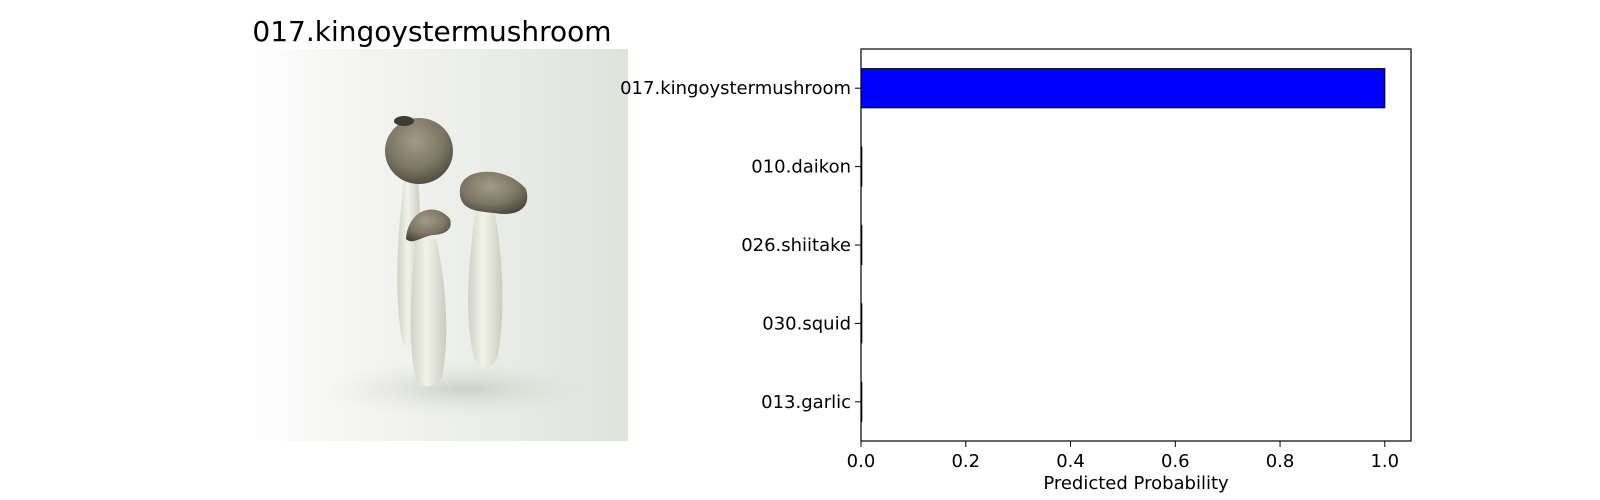  I want to click on x-ticks-layer: 0.0 0.2 0.4 0.6 0.8 1.0, so click(1123, 456).